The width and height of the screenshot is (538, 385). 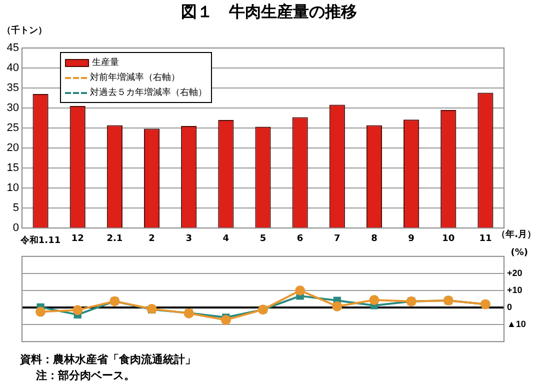 I want to click on y-tick-label: 30, so click(x=12, y=108).